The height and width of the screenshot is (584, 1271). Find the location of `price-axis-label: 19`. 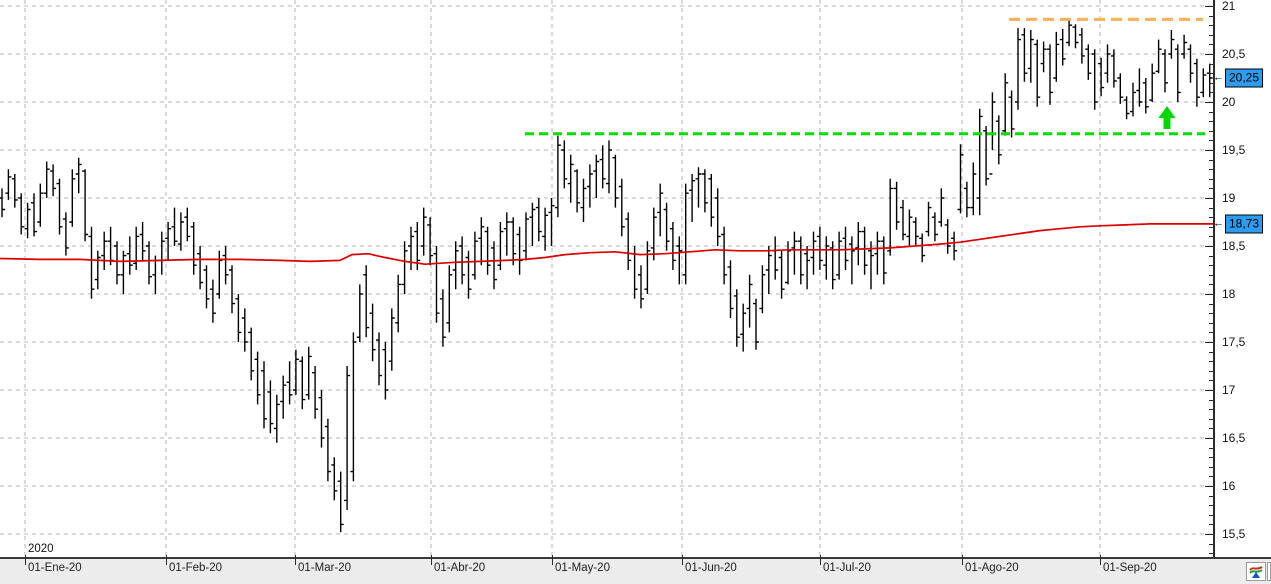

price-axis-label: 19 is located at coordinates (1229, 198).